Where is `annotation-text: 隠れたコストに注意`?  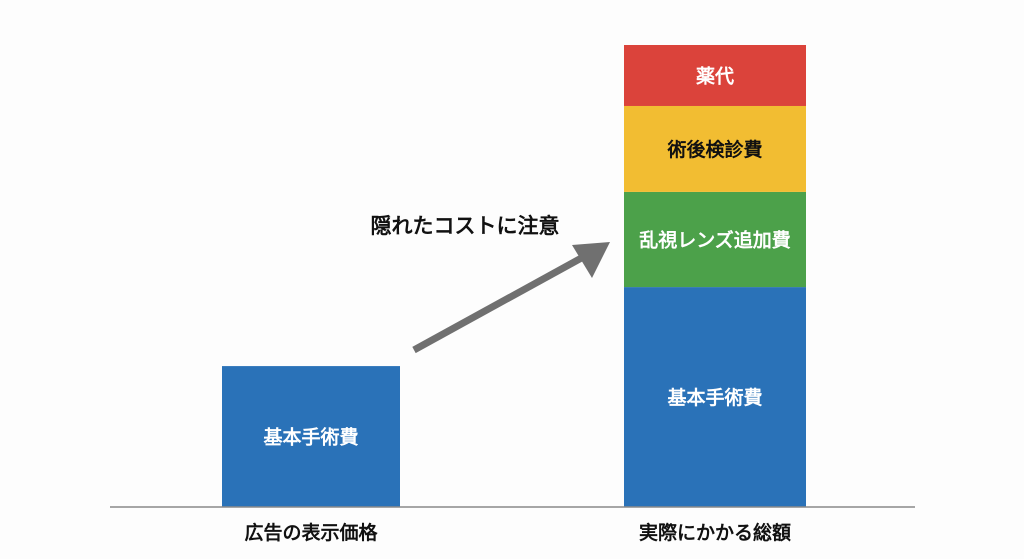 annotation-text: 隠れたコストに注意 is located at coordinates (465, 226).